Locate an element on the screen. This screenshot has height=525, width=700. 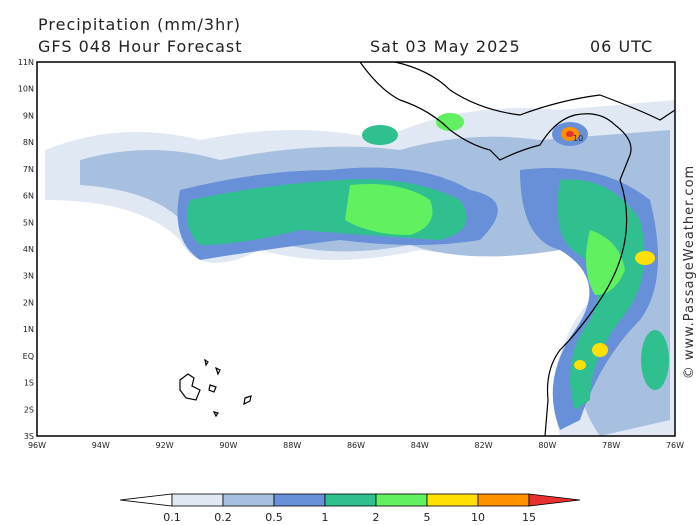
lat-label: 2S is located at coordinates (29, 409).